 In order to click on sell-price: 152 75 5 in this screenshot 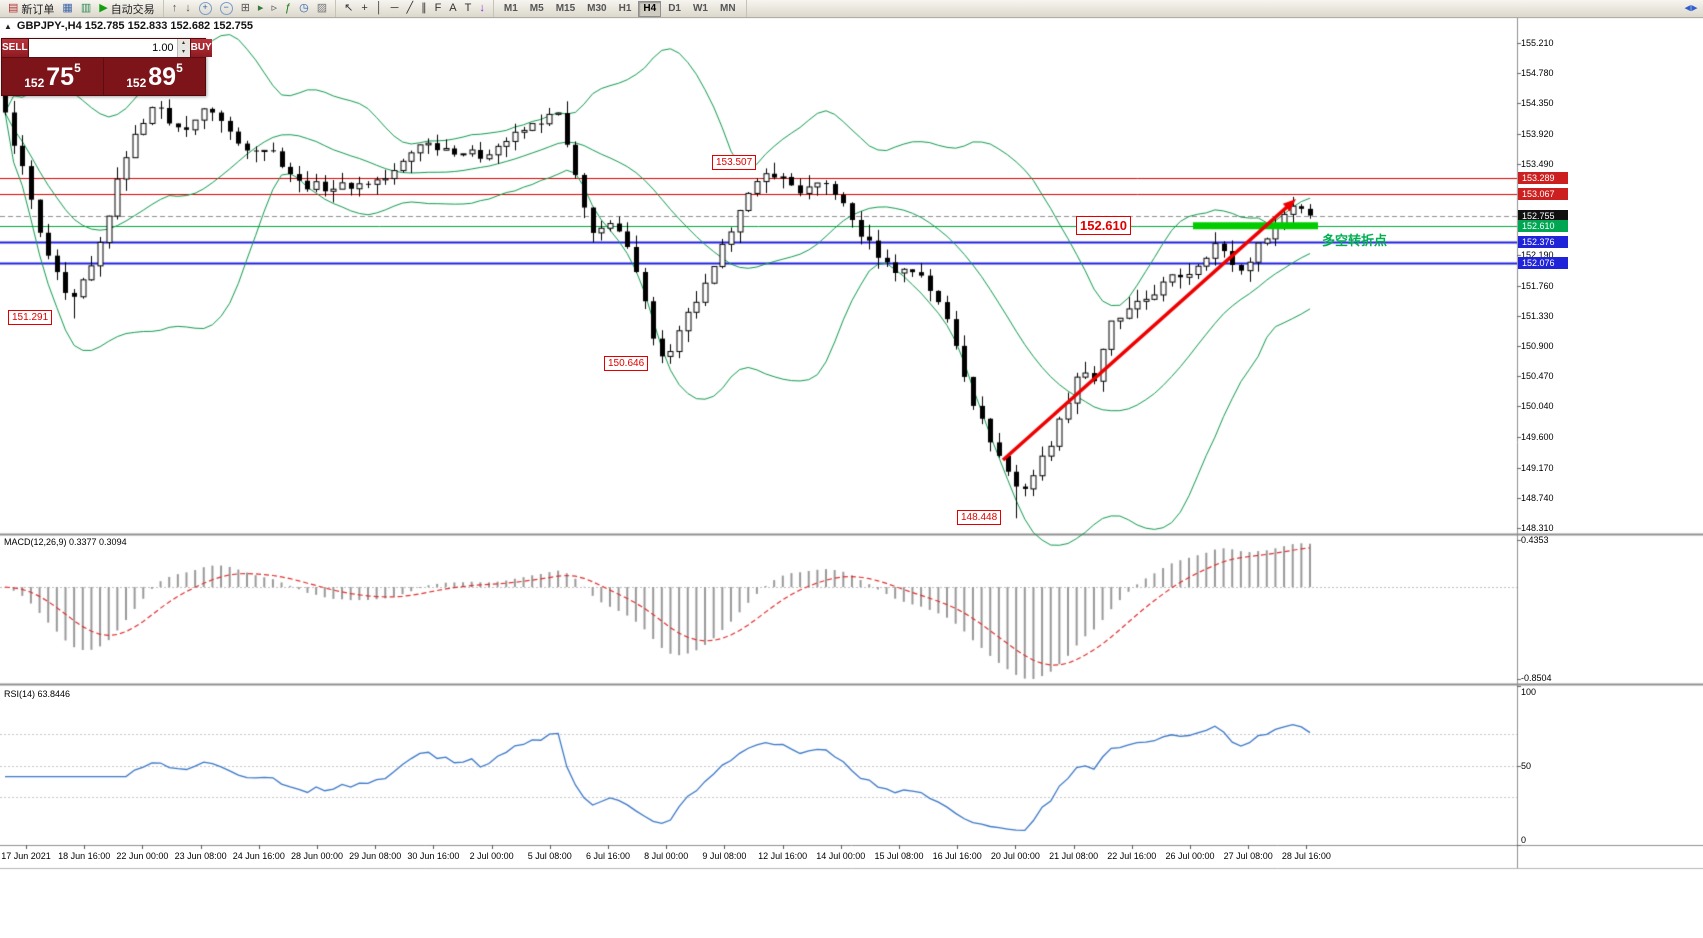, I will do `click(53, 76)`.